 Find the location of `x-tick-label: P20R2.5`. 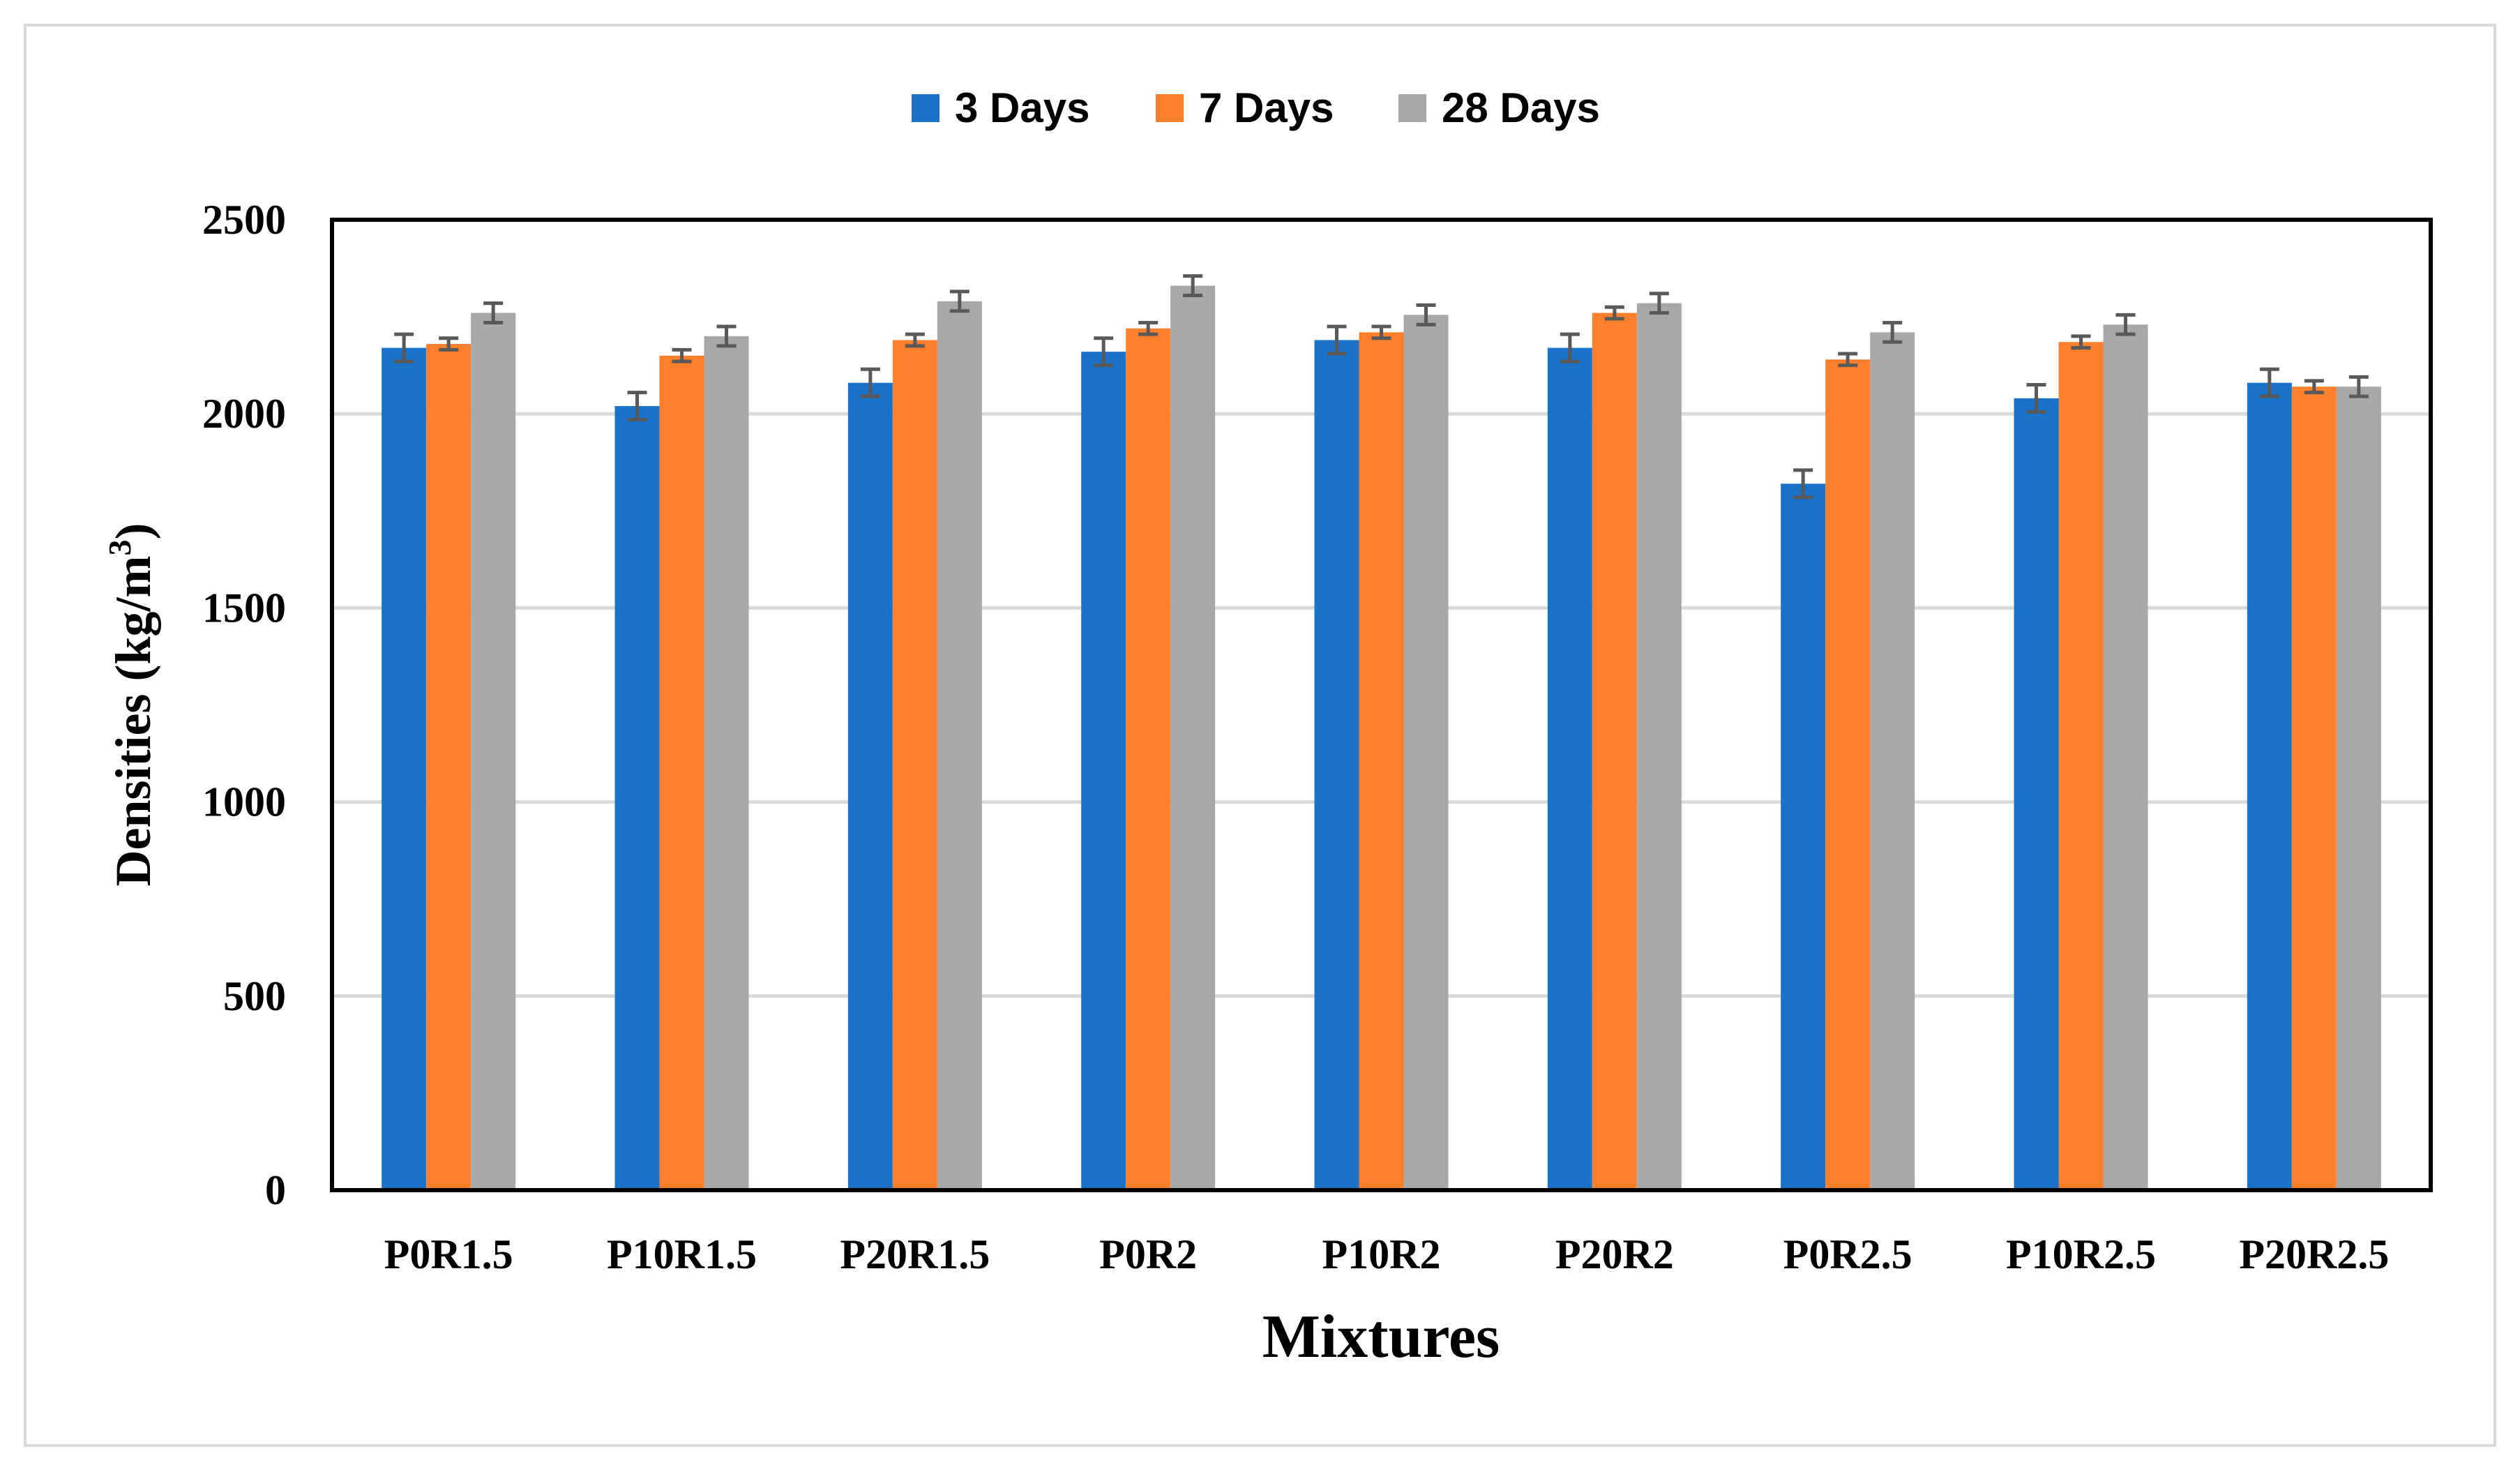

x-tick-label: P20R2.5 is located at coordinates (2314, 1254).